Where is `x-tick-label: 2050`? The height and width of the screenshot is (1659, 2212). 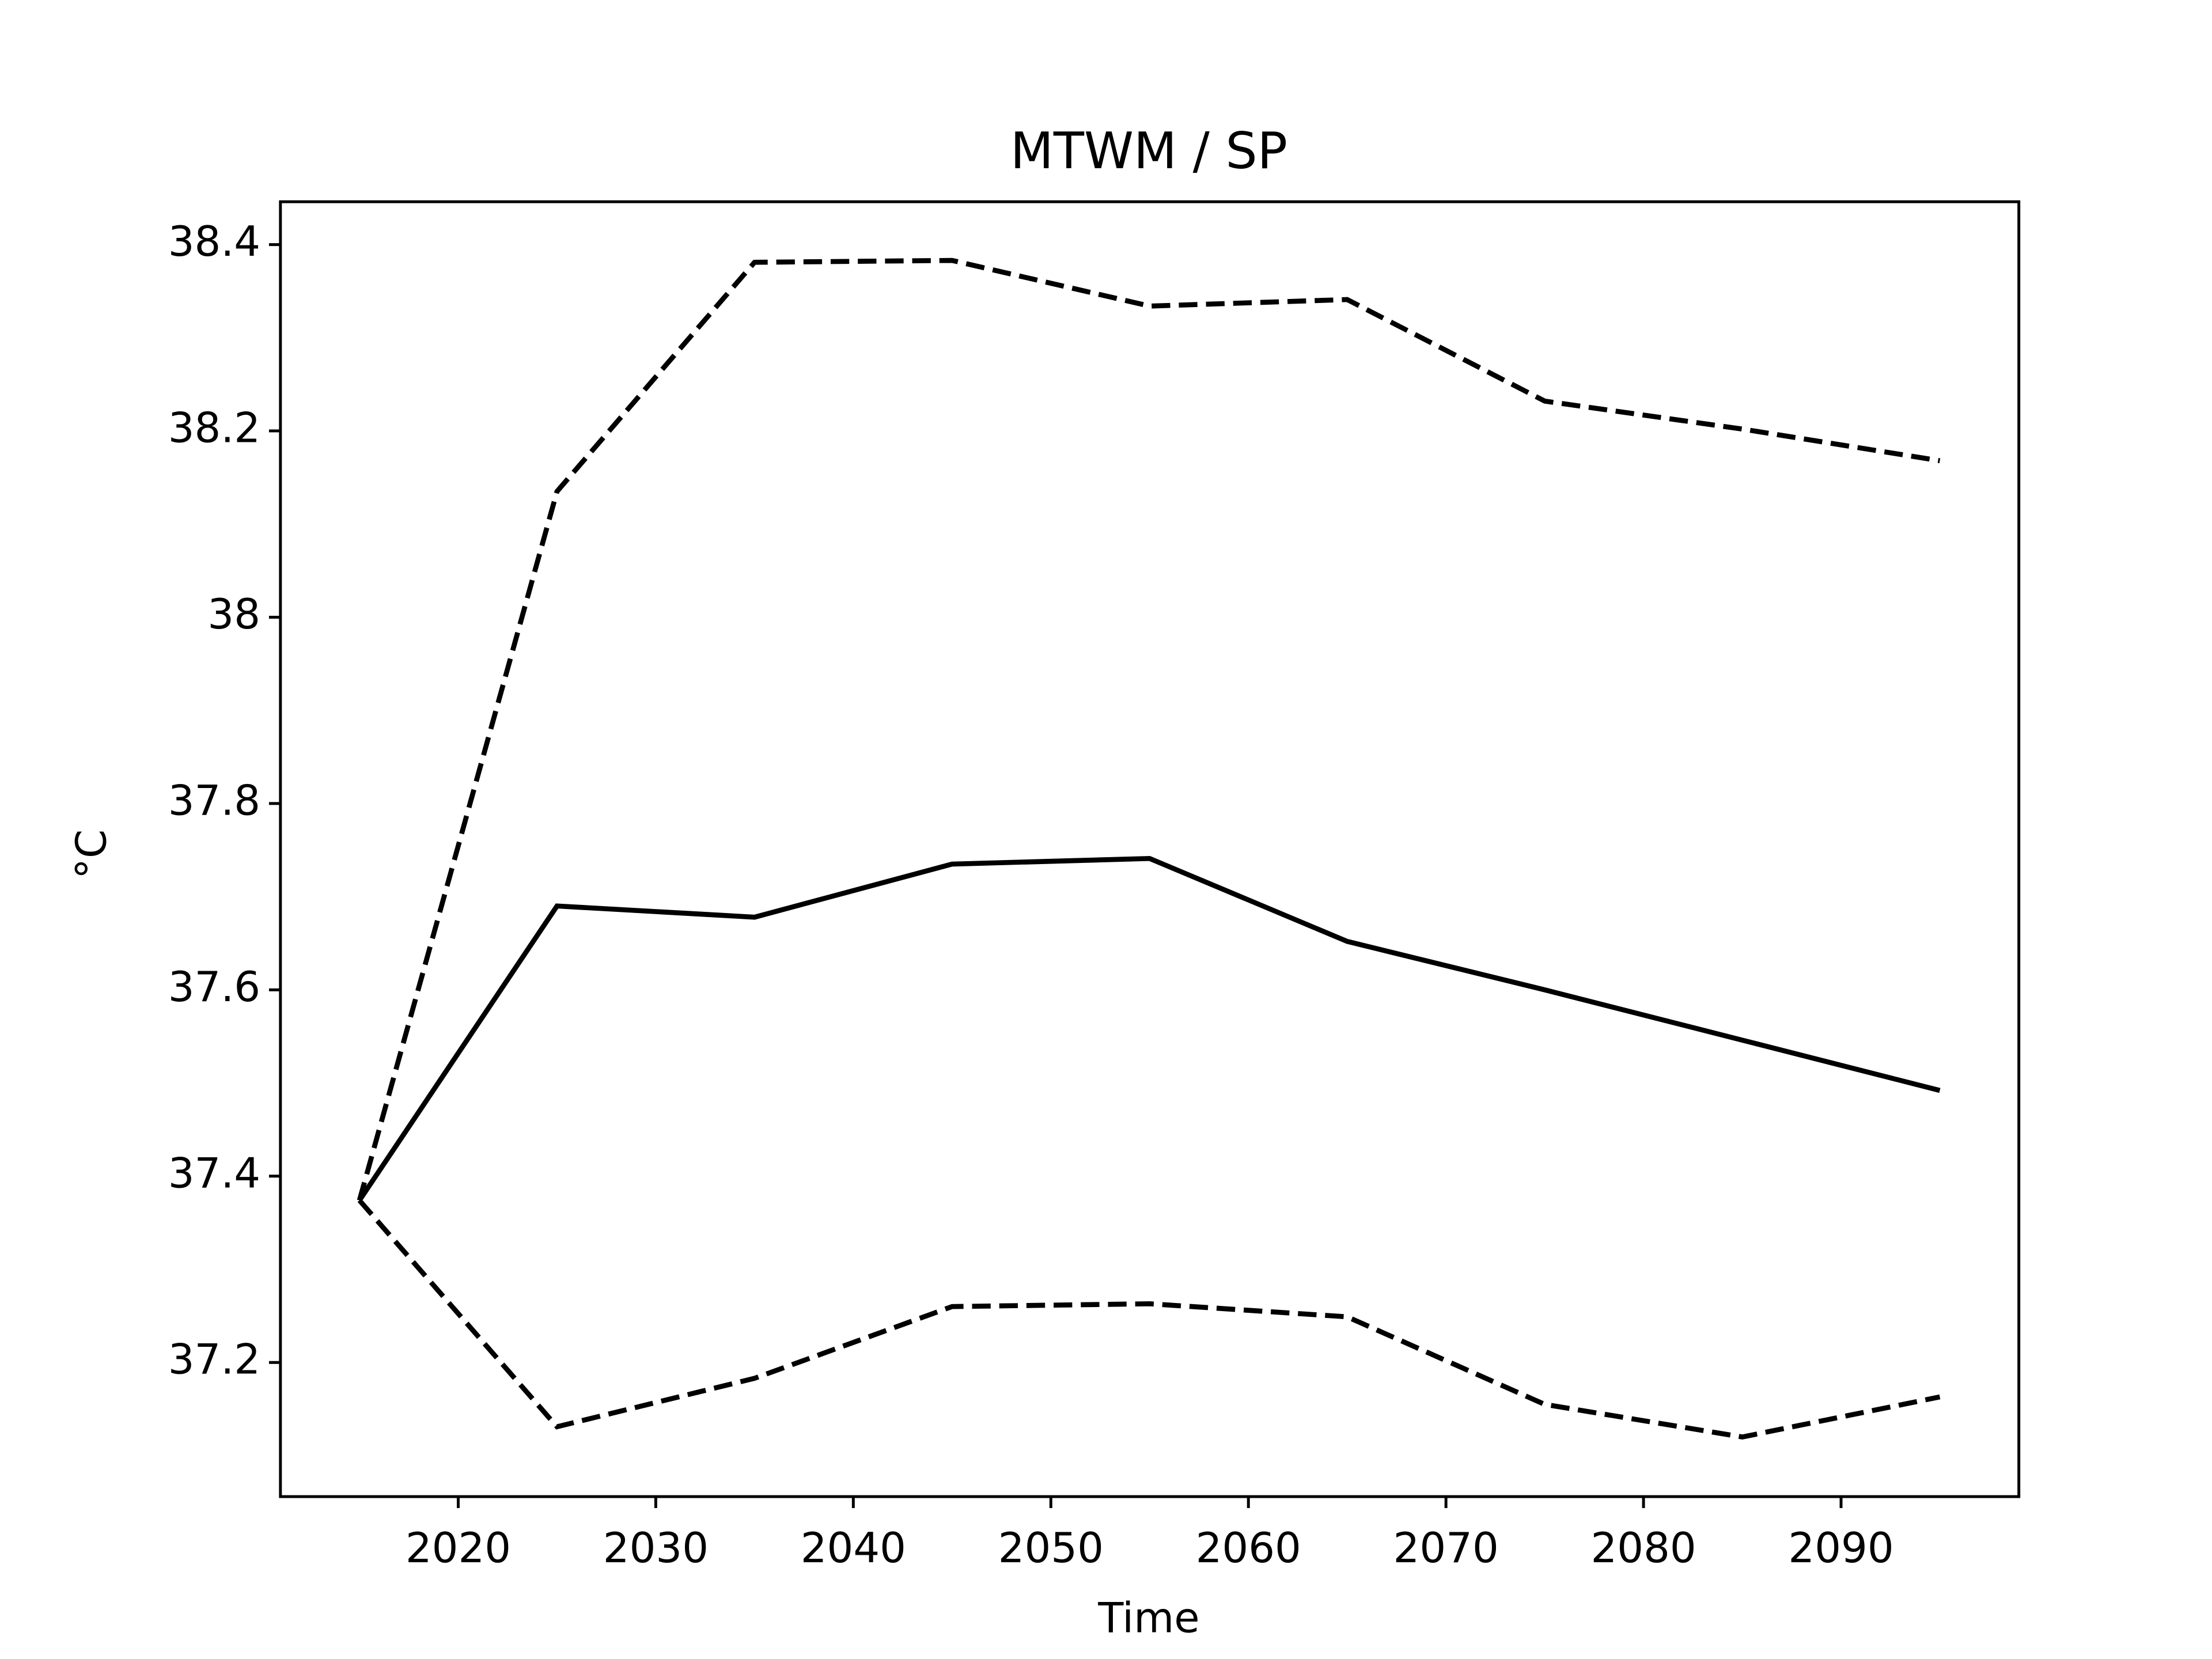
x-tick-label: 2050 is located at coordinates (1051, 1548).